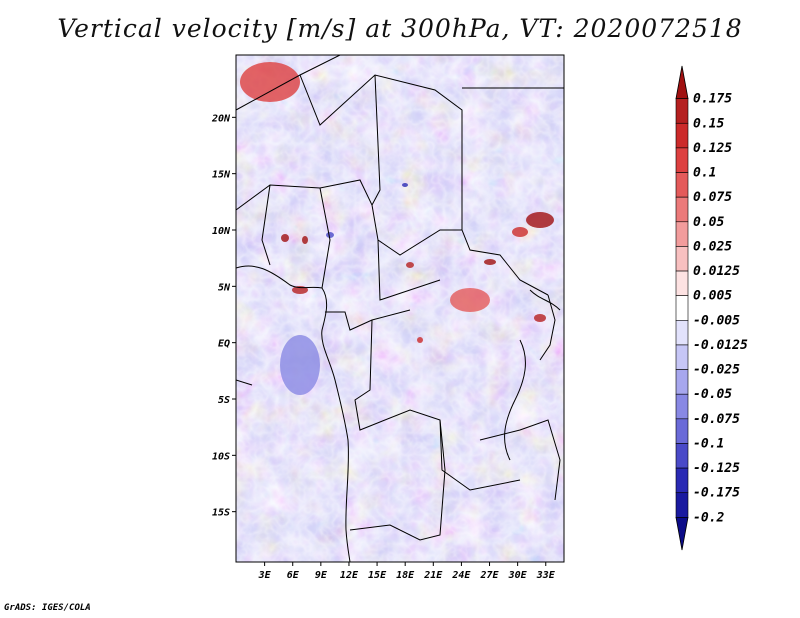 Image resolution: width=800 pixels, height=618 pixels. Describe the element at coordinates (712, 246) in the screenshot. I see `colorbar-label: 0.025` at that location.